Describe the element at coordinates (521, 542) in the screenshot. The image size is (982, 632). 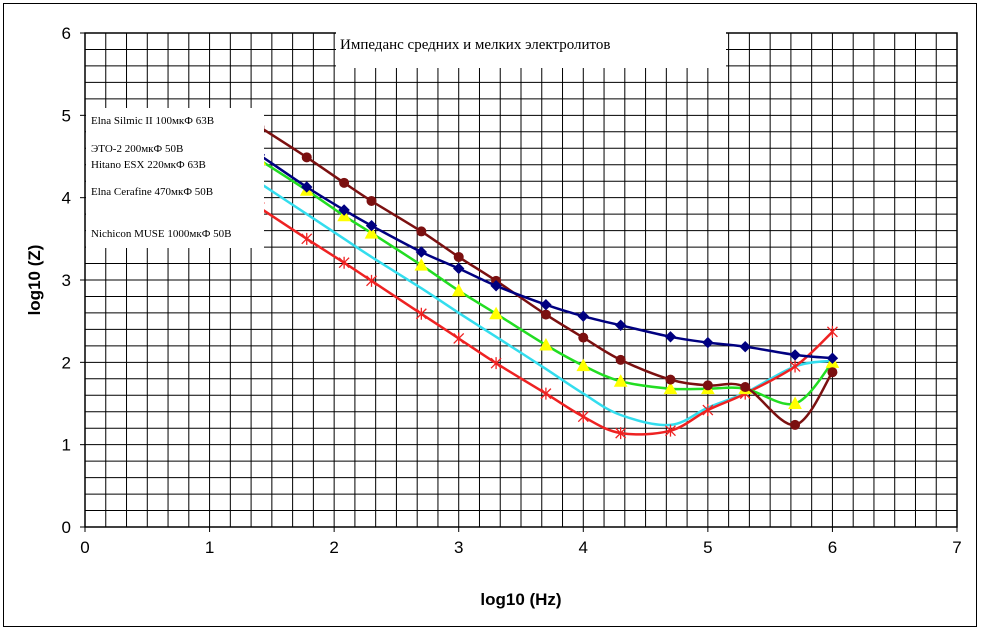
I see `x-tick-labels: 0 1 2 3 4 5 6 7` at that location.